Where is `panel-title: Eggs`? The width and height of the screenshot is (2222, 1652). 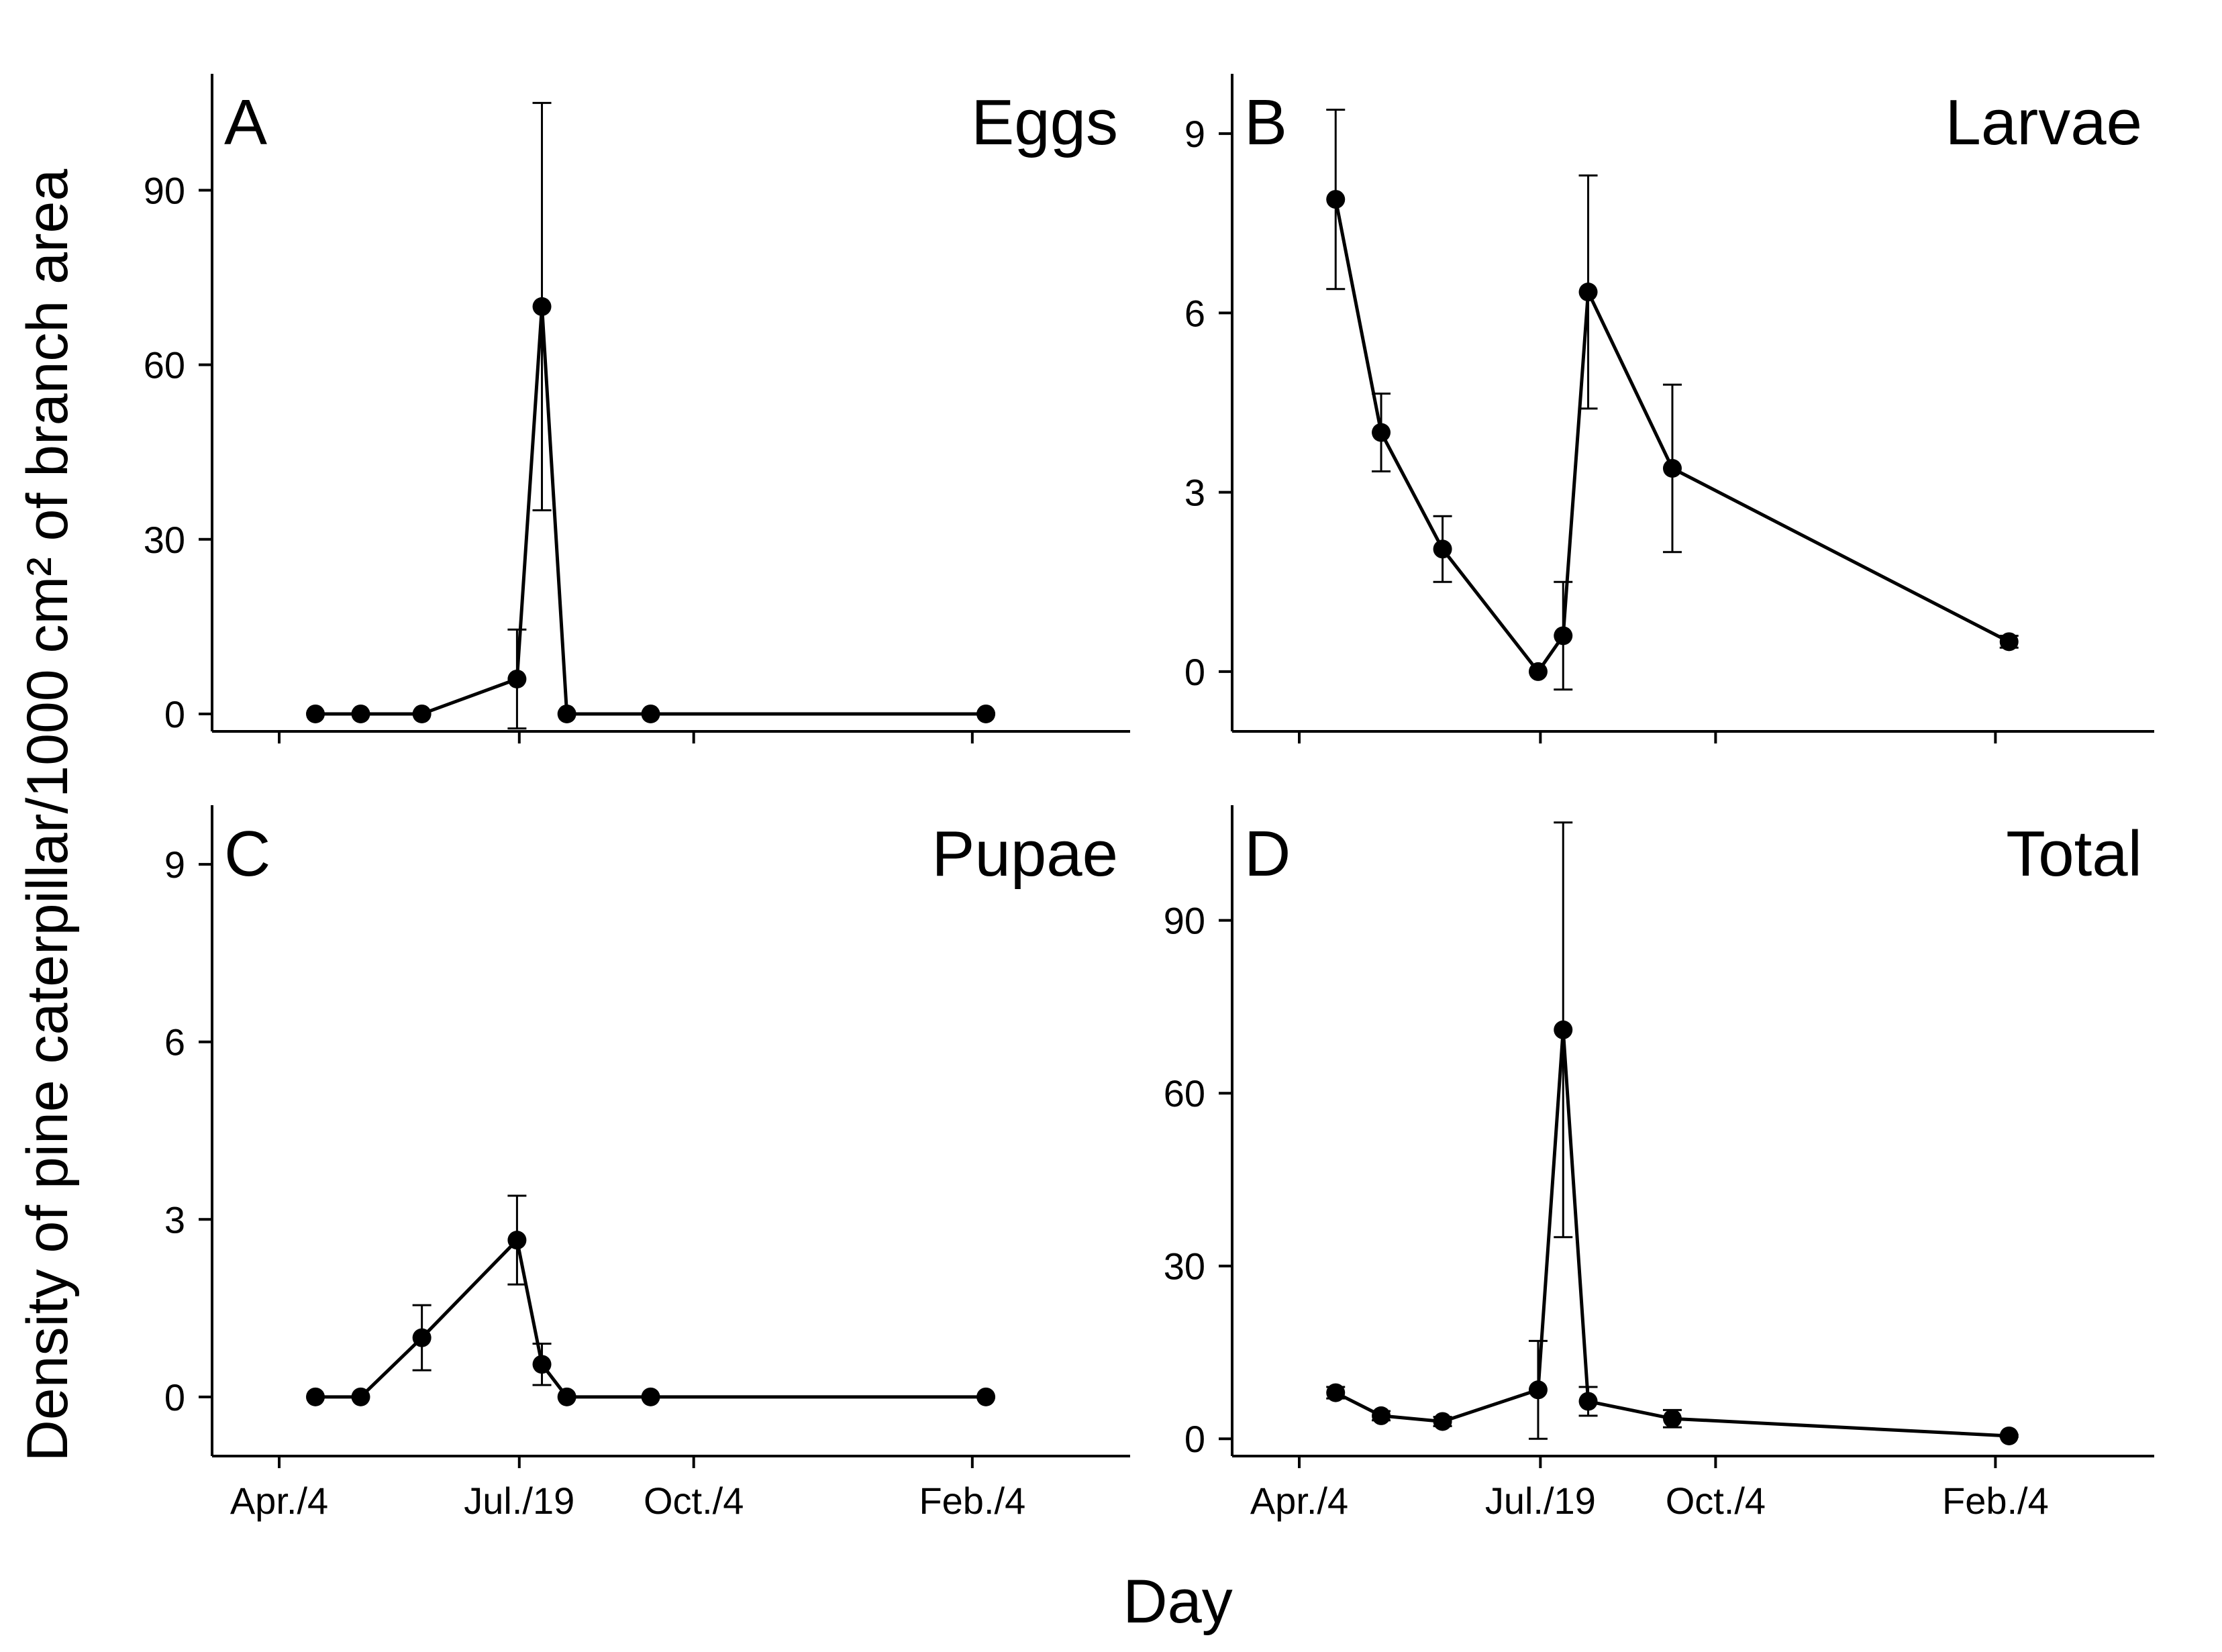
panel-title: Eggs is located at coordinates (1044, 122).